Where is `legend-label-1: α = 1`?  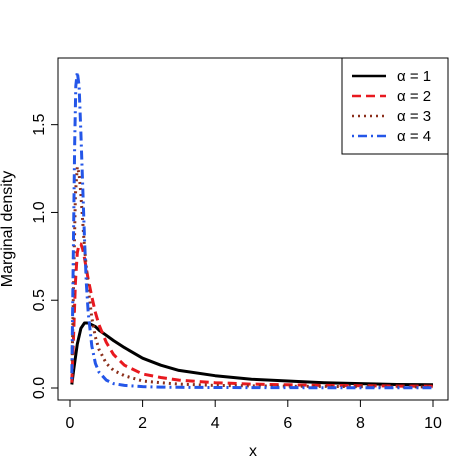 legend-label-1: α = 1 is located at coordinates (414, 76).